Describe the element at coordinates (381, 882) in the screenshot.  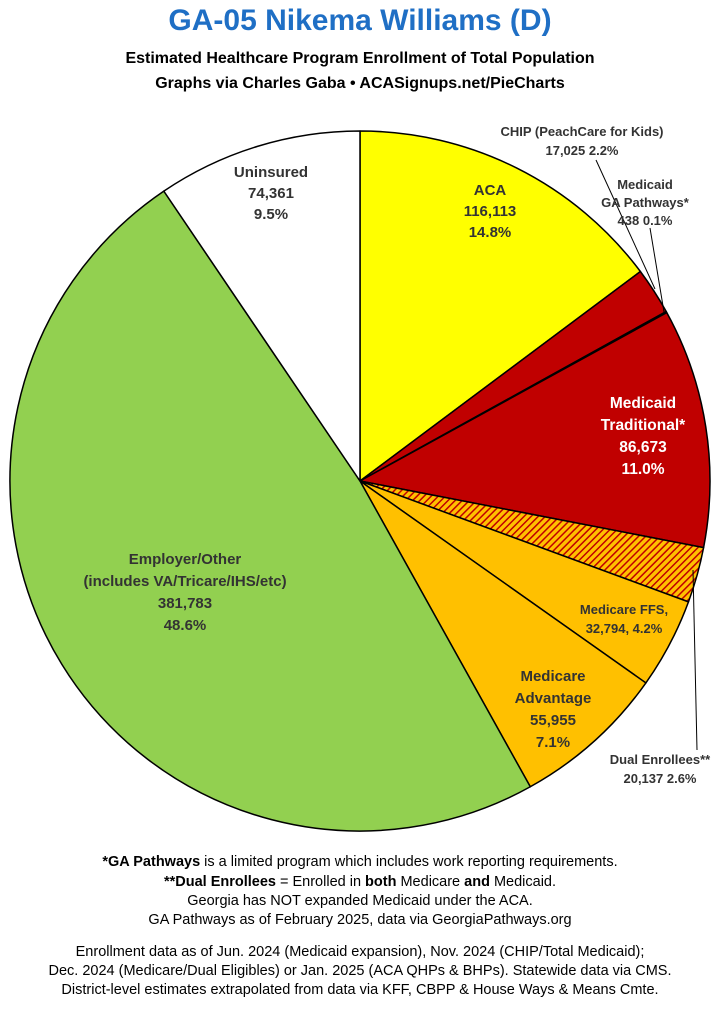
I see `note-dual-both: both` at that location.